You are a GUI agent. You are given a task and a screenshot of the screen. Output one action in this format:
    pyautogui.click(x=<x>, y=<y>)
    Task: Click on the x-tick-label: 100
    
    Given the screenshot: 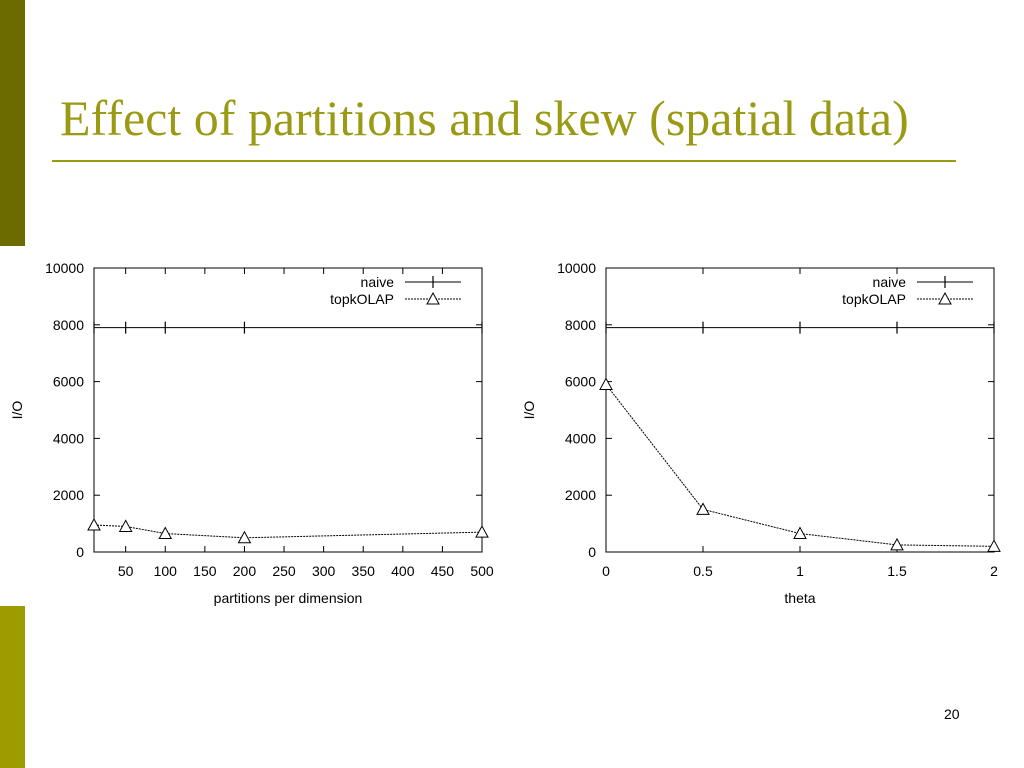 What is the action you would take?
    pyautogui.click(x=166, y=571)
    